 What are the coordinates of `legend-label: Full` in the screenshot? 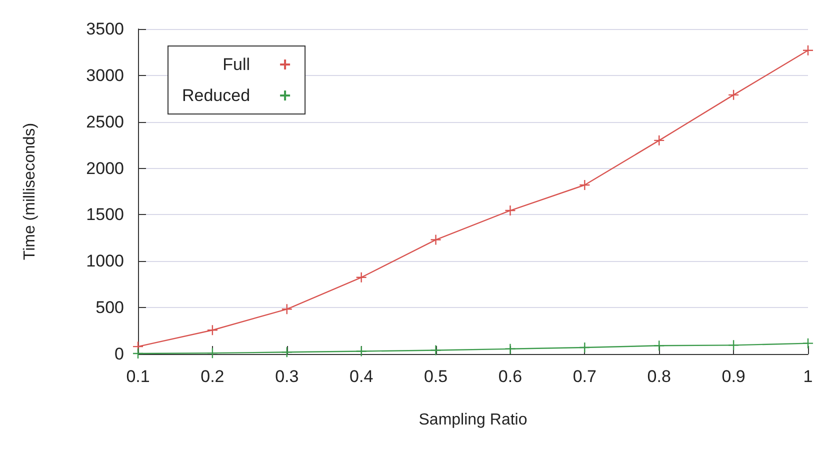 It's located at (236, 64).